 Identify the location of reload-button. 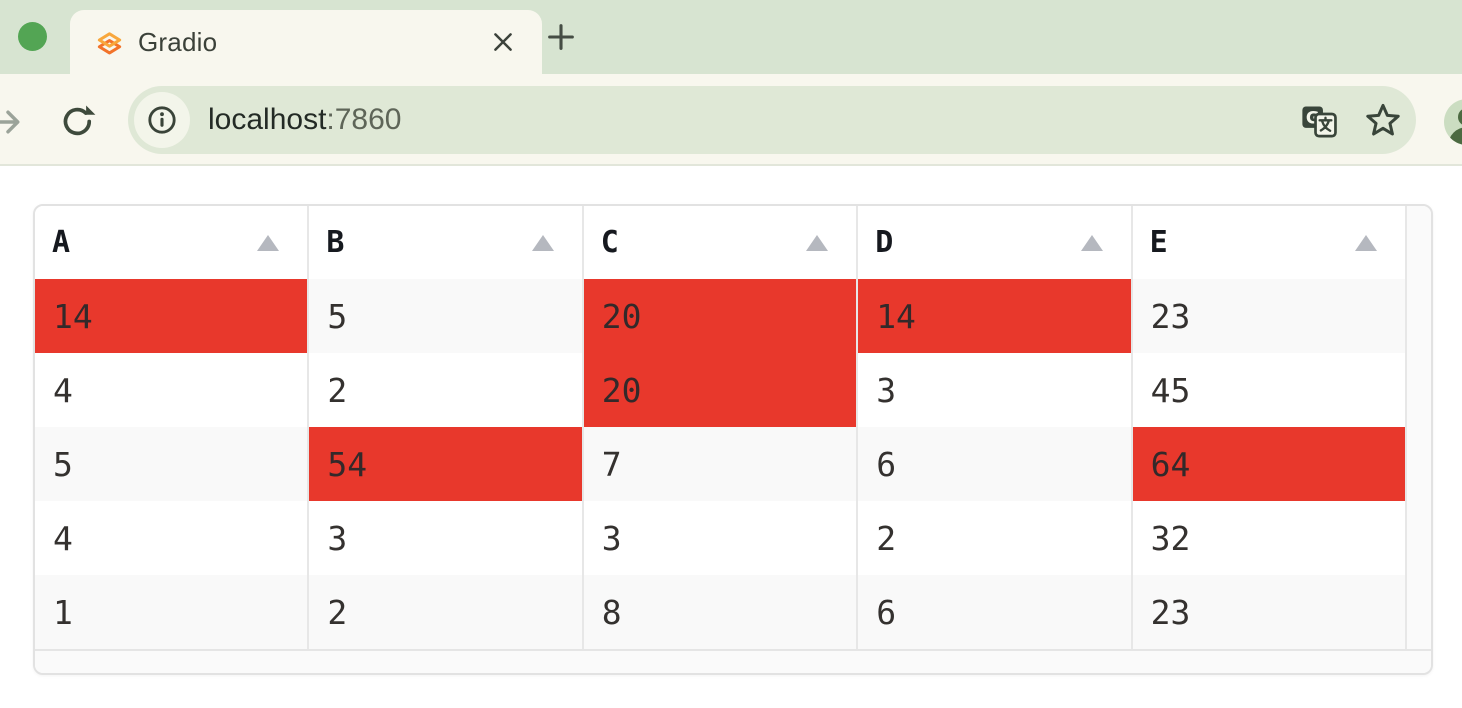
(77, 121).